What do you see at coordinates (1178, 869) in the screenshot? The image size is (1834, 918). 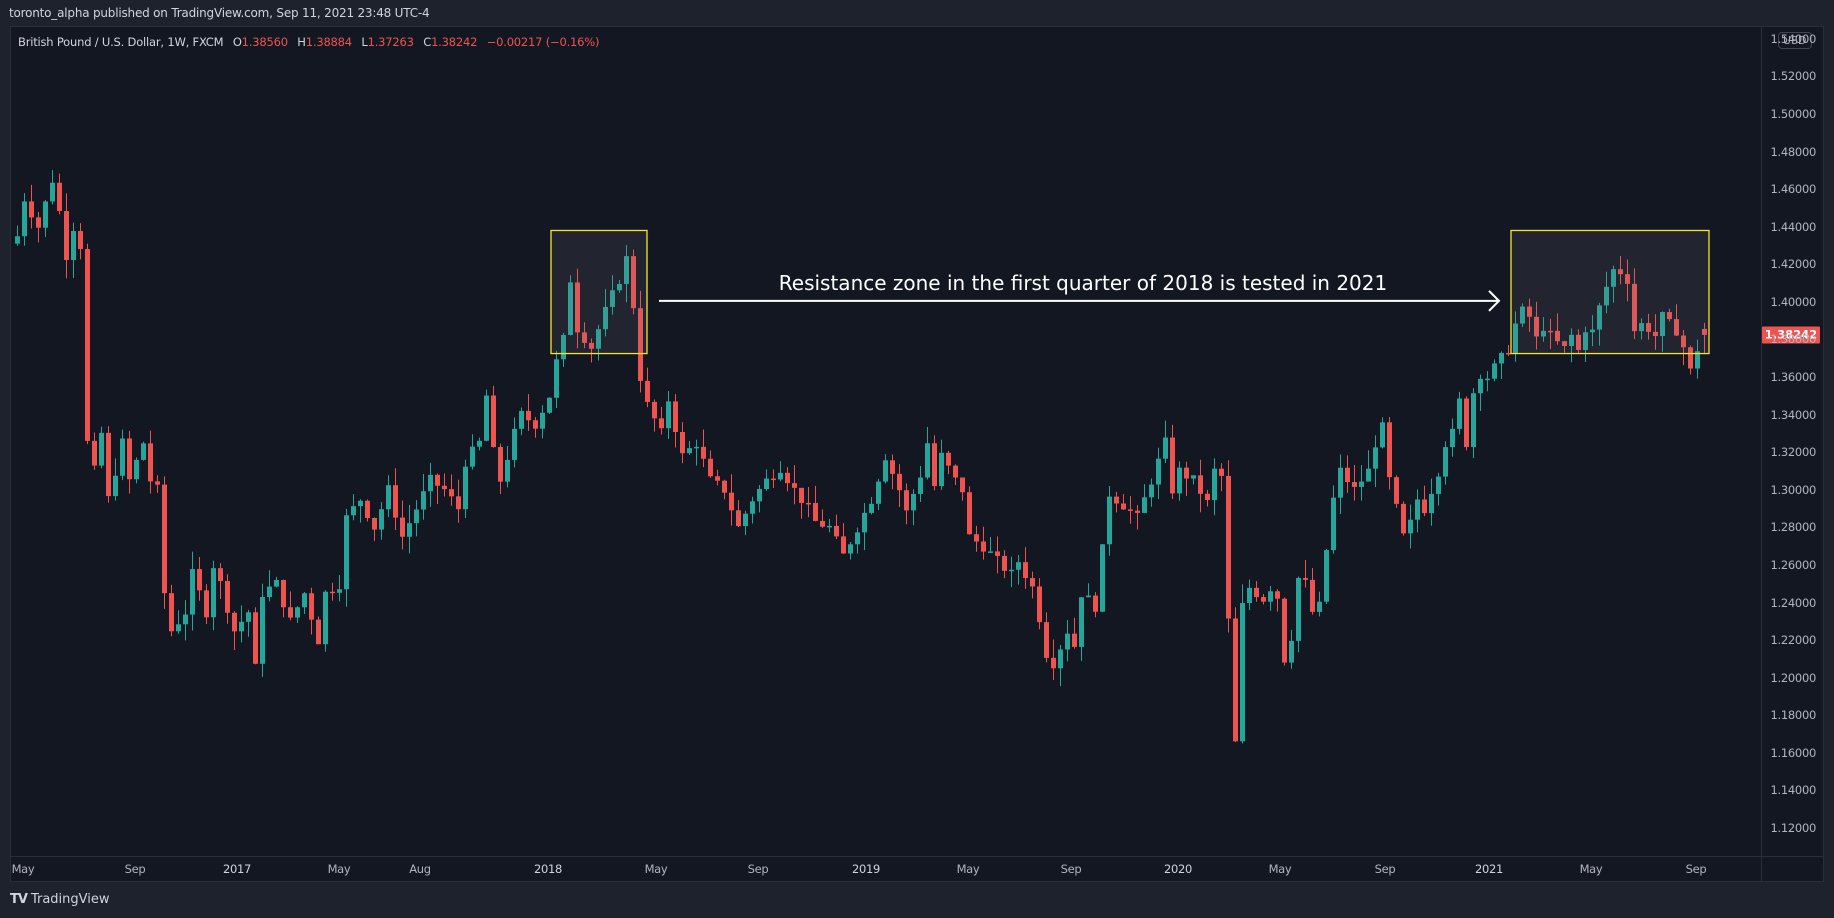 I see `time-tick: 2020` at bounding box center [1178, 869].